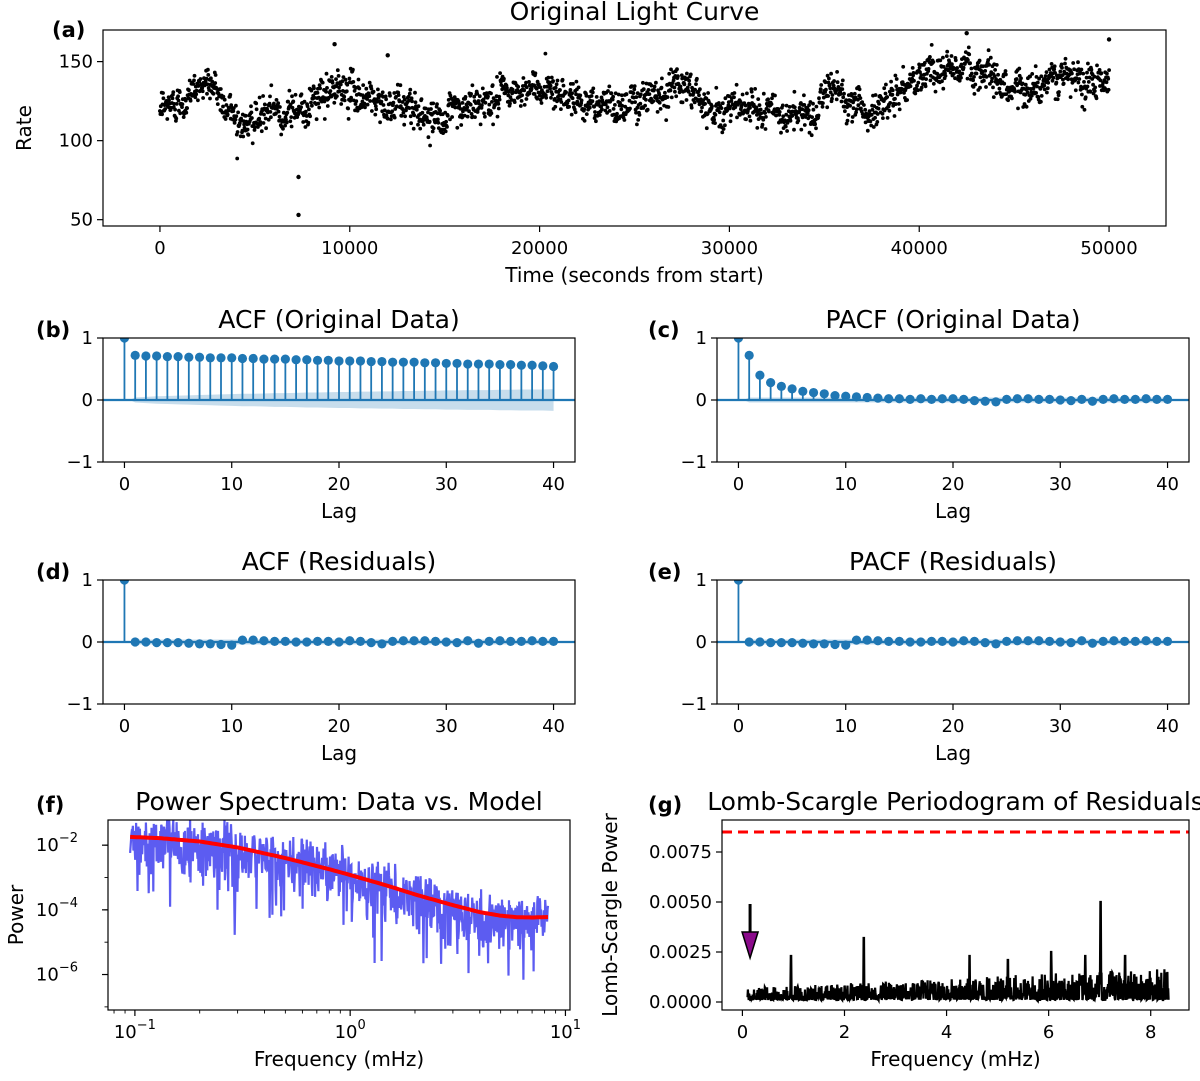 This screenshot has width=1200, height=1081. Describe the element at coordinates (339, 484) in the screenshot. I see `x-tick-label: 20` at that location.